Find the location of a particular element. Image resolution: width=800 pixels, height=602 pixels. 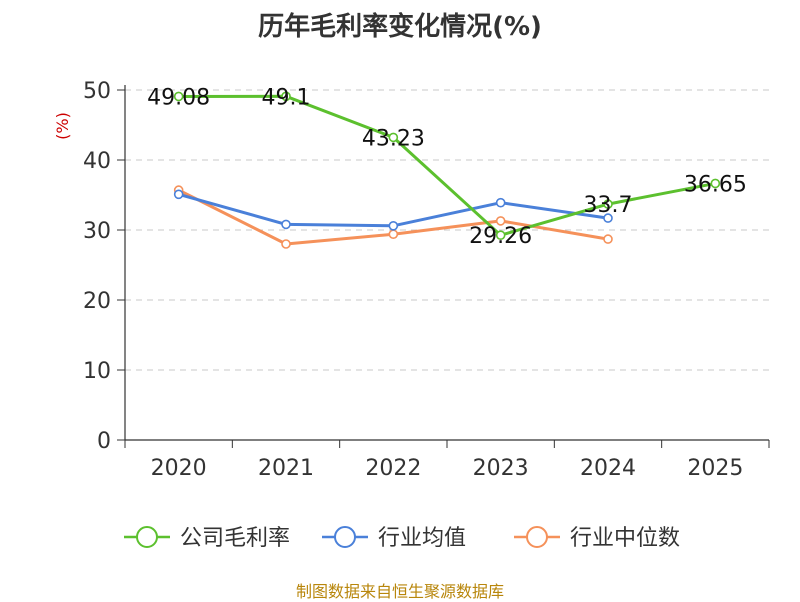

x-tick-label: 2021 is located at coordinates (286, 468).